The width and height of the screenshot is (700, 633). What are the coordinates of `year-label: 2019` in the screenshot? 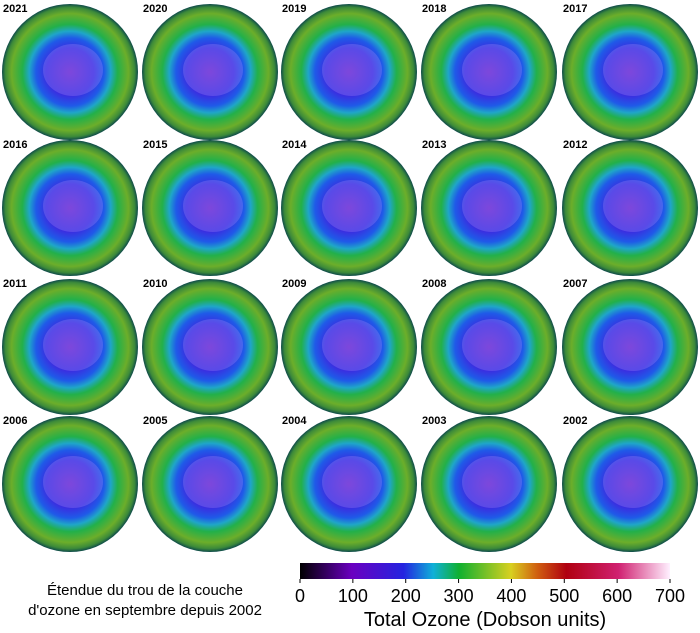 It's located at (294, 9).